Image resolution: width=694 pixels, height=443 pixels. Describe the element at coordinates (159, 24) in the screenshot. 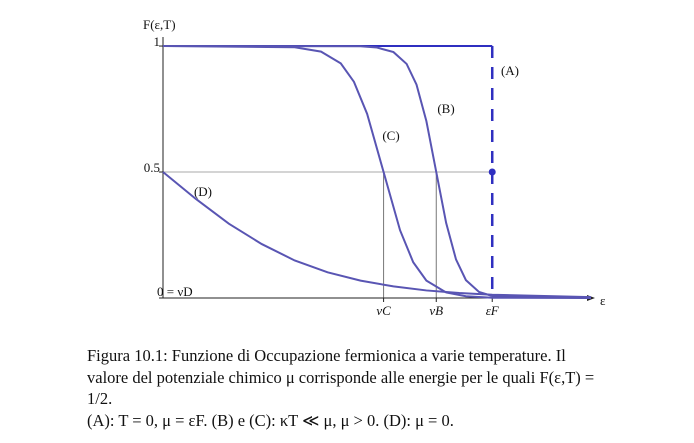

I see `y-axis-label: F(ε,T)` at that location.